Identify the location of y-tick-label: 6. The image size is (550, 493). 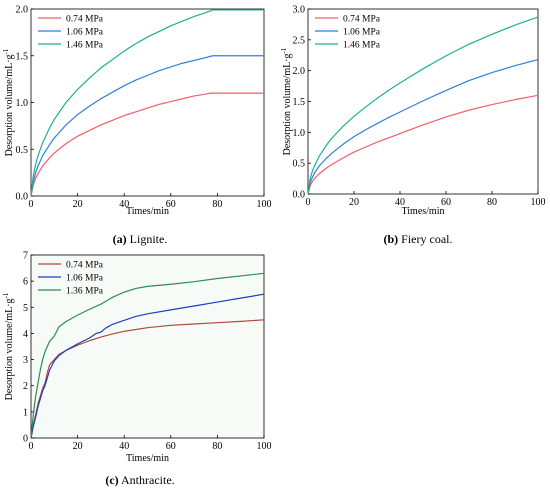
(25, 282).